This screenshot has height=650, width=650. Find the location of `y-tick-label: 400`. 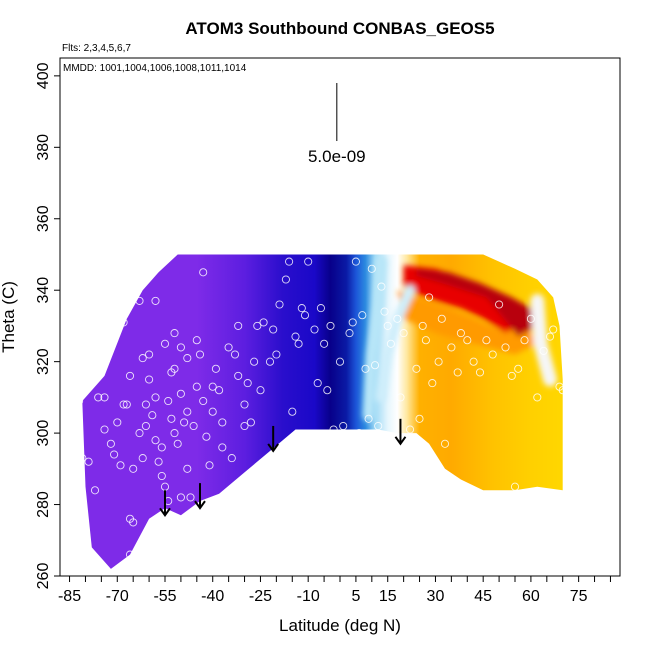

y-tick-label: 400 is located at coordinates (43, 75).